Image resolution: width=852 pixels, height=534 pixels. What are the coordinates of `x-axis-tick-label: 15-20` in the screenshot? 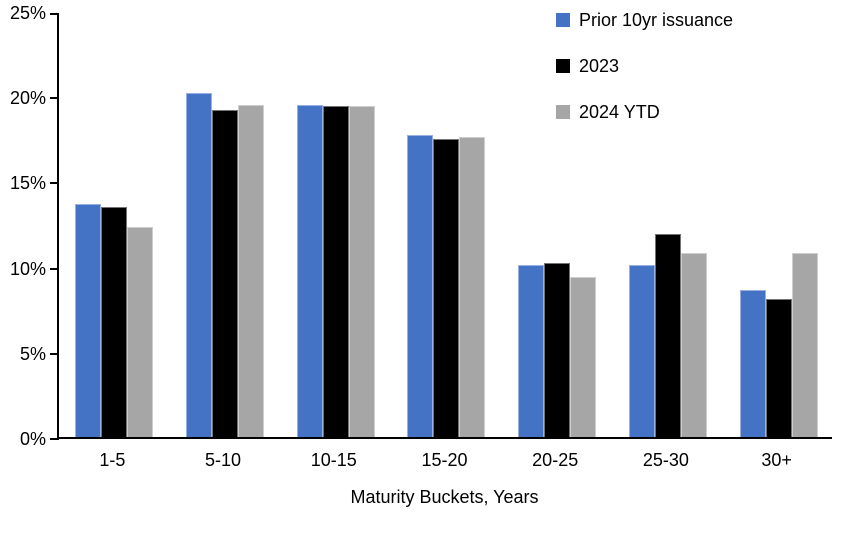 It's located at (444, 460).